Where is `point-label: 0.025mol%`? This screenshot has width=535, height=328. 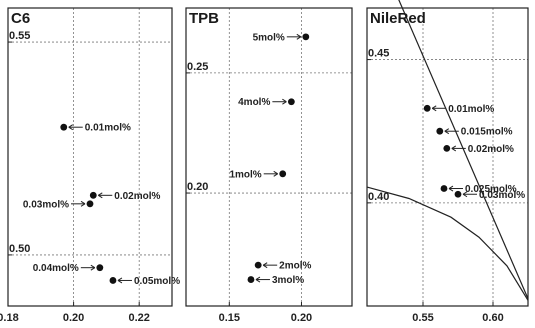 point-label: 0.025mol% is located at coordinates (491, 189).